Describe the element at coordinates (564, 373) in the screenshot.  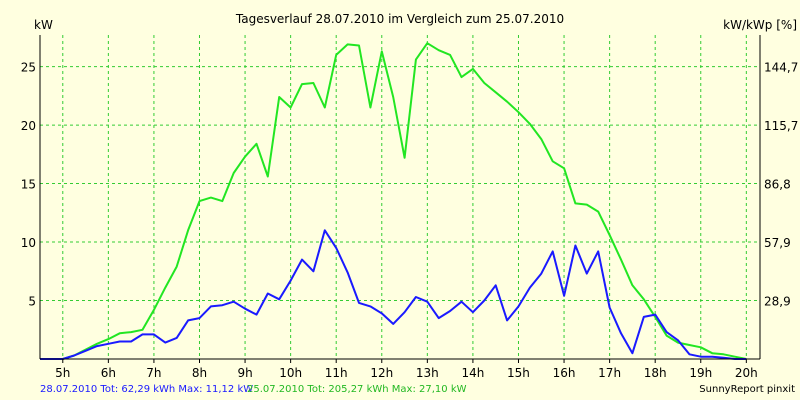
I see `x-tick-label-16h: 16h` at that location.